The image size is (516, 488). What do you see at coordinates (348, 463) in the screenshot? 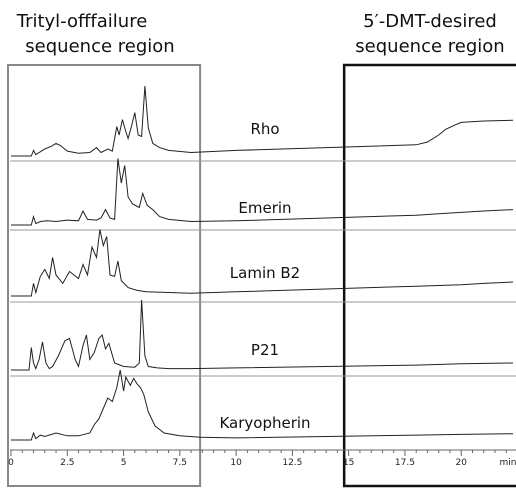
I see `x-tick-label: 15` at bounding box center [348, 463].